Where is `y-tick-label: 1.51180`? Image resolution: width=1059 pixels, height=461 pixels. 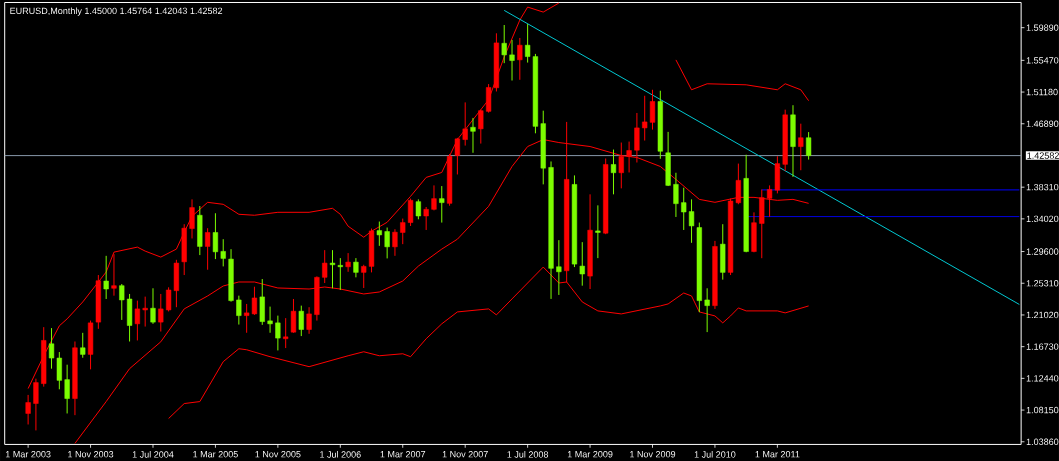 y-tick-label: 1.51180 is located at coordinates (1042, 92).